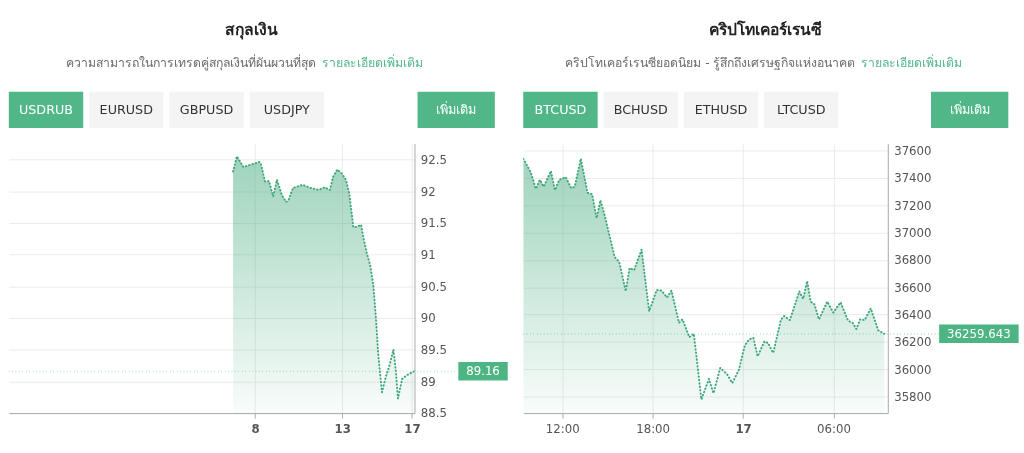 Image resolution: width=1024 pixels, height=453 pixels. What do you see at coordinates (641, 109) in the screenshot?
I see `text: BCHUSD` at bounding box center [641, 109].